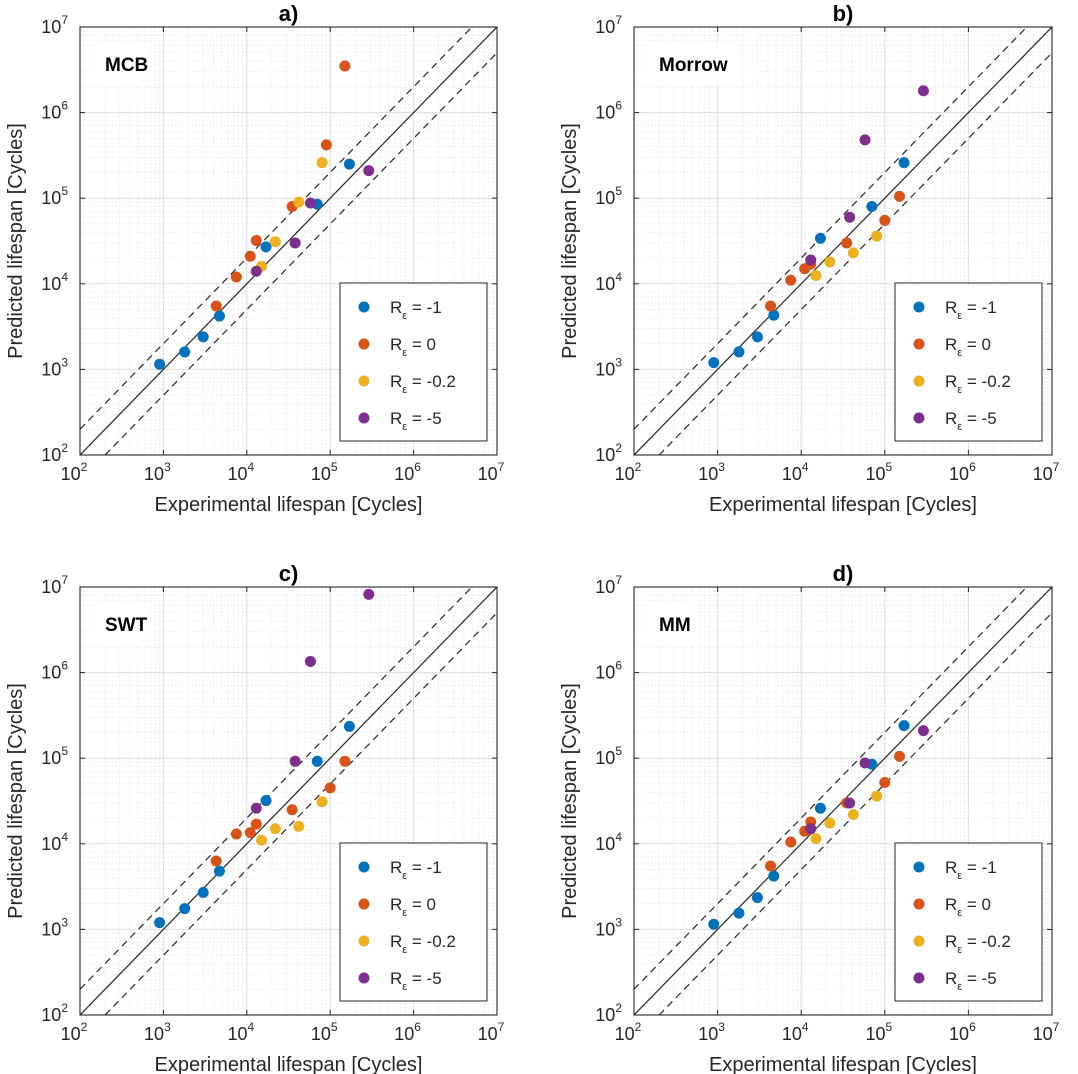 Image resolution: width=1078 pixels, height=1074 pixels. Describe the element at coordinates (843, 573) in the screenshot. I see `panel-title: d)` at that location.